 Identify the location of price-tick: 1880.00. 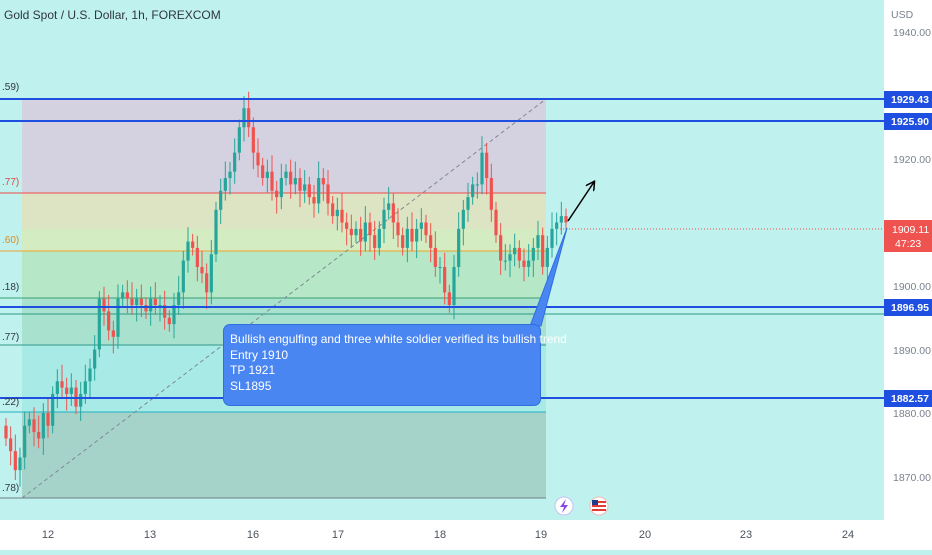
(912, 414).